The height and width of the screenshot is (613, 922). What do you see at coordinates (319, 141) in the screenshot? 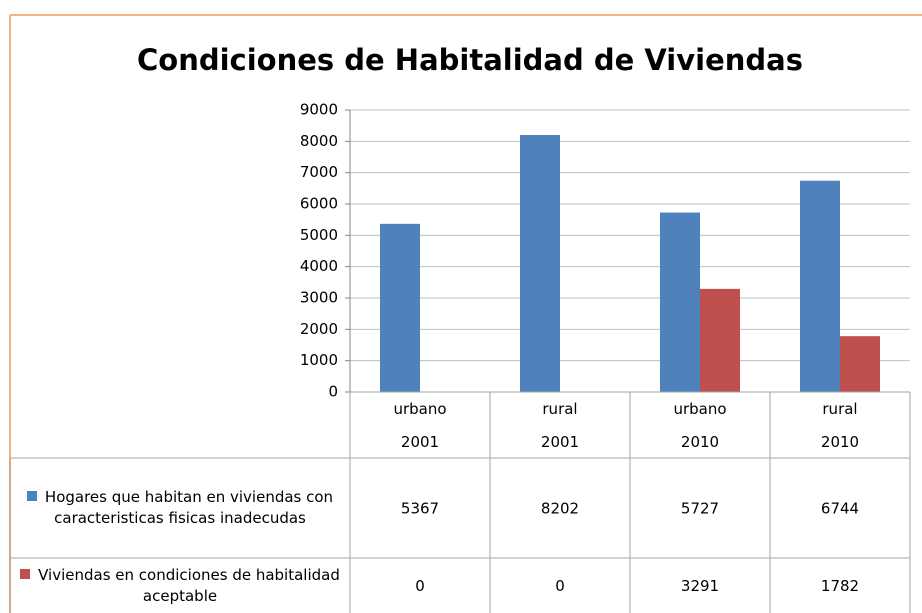
I see `y-tick-label: 8000` at bounding box center [319, 141].